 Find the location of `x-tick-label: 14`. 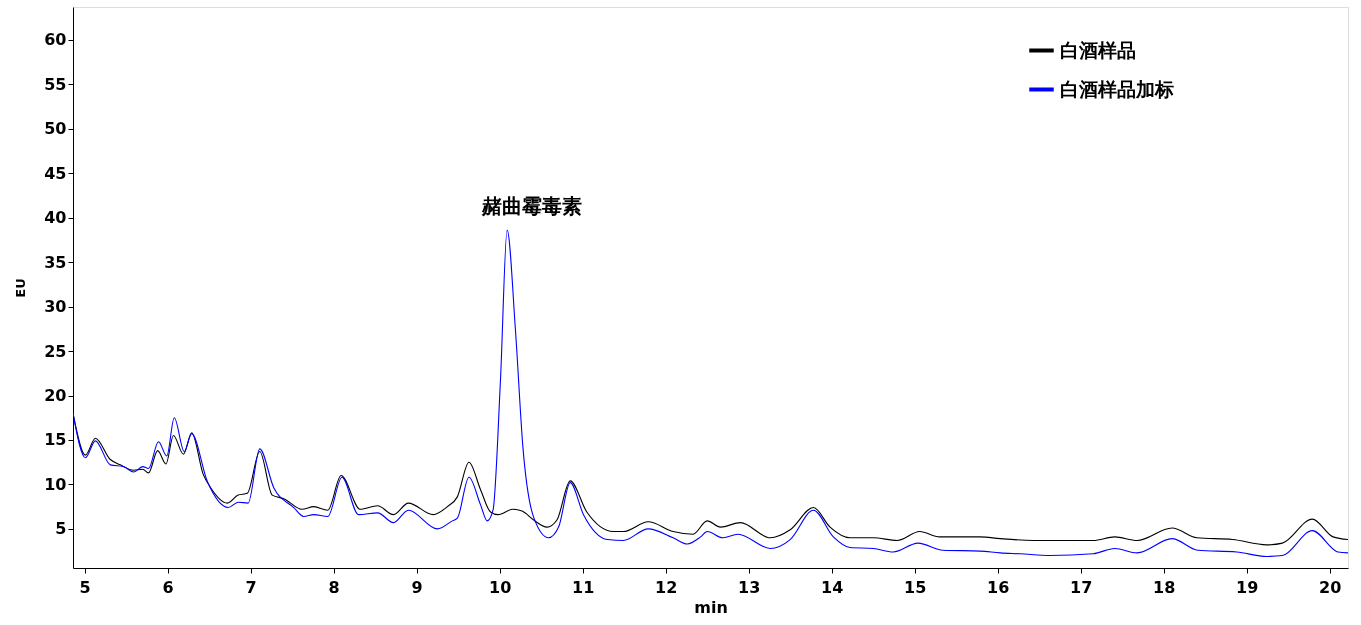

x-tick-label: 14 is located at coordinates (832, 587).